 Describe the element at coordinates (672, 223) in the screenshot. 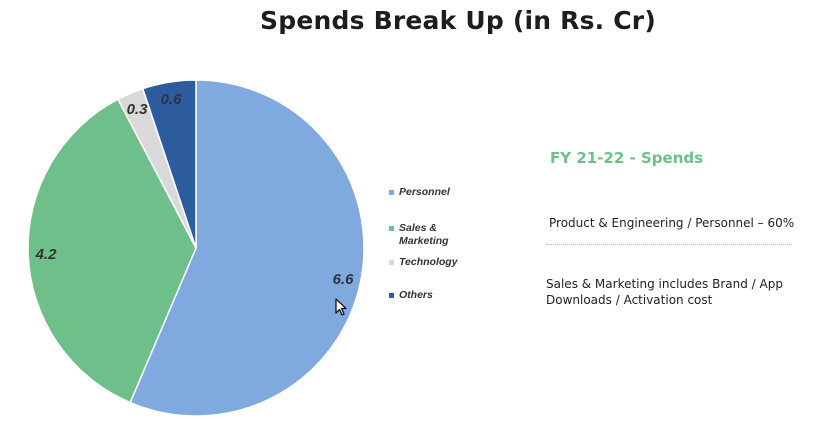

I see `personnel-note: Product & Engineering / Personnel – 60%` at that location.